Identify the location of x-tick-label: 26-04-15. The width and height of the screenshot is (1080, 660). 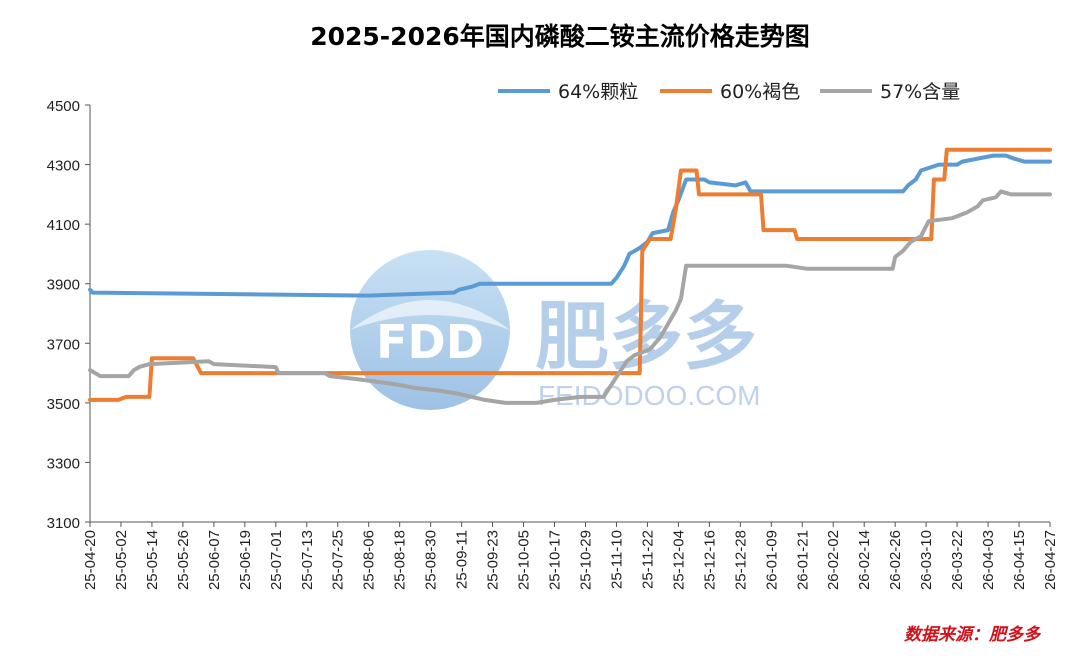
(1019, 560).